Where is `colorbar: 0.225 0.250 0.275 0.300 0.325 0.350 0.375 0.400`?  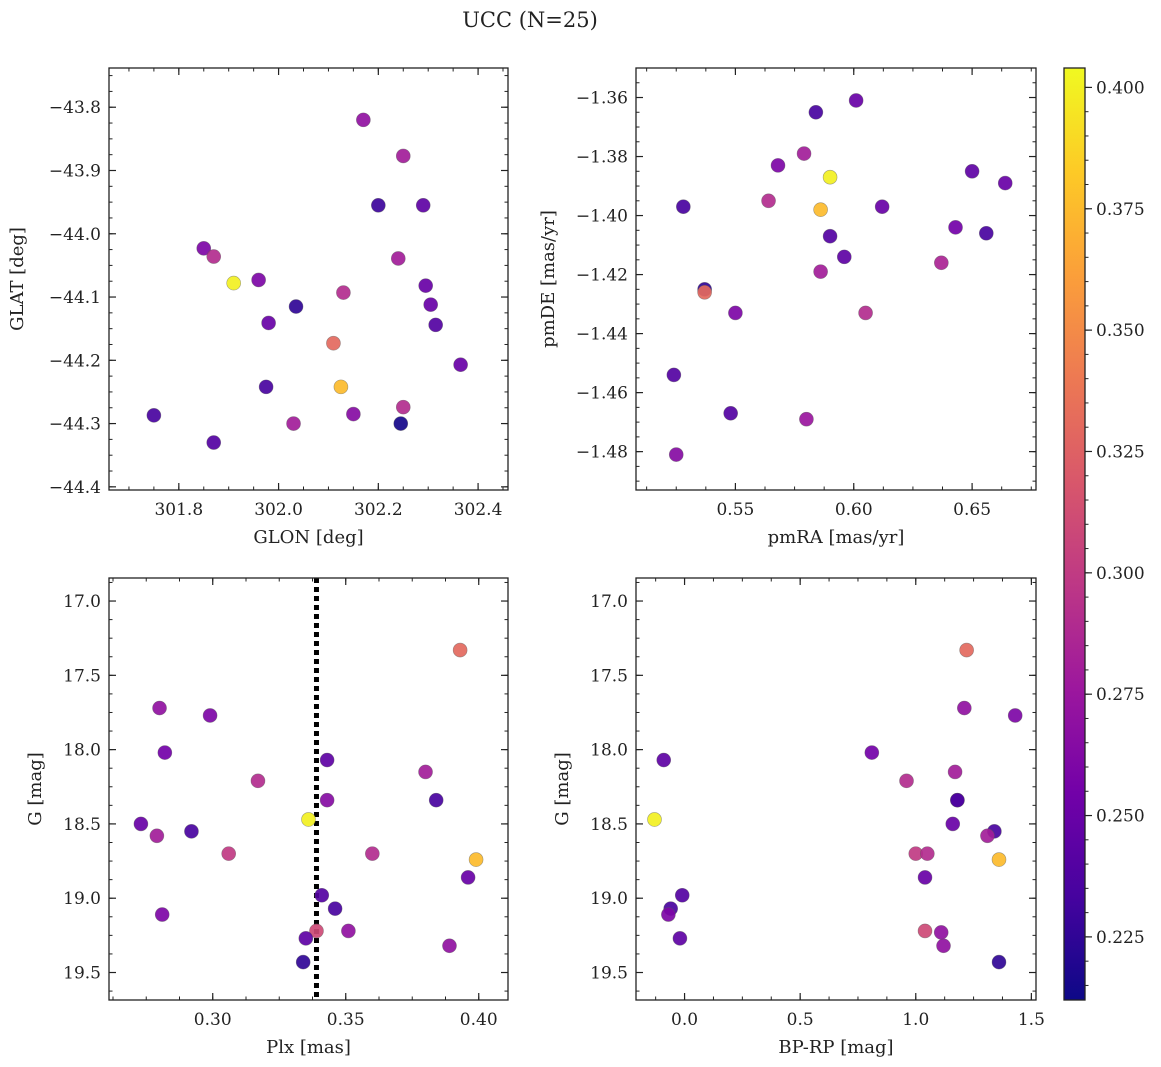 colorbar: 0.225 0.250 0.275 0.300 0.325 0.350 0.375 0.400 is located at coordinates (1104, 534).